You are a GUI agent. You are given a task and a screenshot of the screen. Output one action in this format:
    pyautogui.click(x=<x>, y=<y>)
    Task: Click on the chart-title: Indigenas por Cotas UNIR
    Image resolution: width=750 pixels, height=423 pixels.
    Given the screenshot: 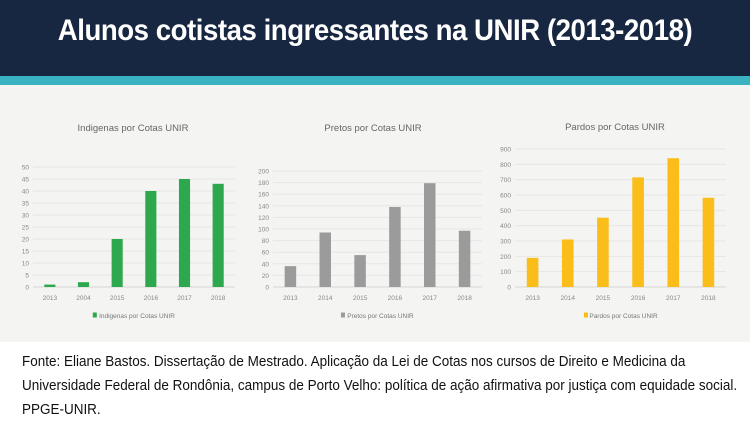 What is the action you would take?
    pyautogui.click(x=133, y=128)
    